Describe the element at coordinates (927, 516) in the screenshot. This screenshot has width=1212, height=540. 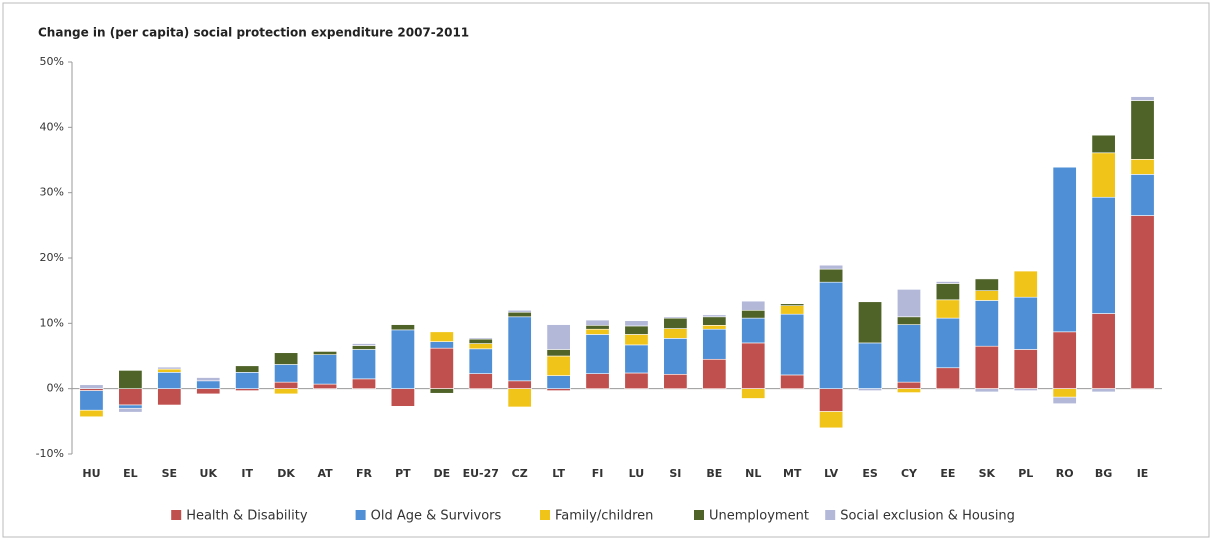
I see `legend-label: Social exclusion & Housing` at that location.